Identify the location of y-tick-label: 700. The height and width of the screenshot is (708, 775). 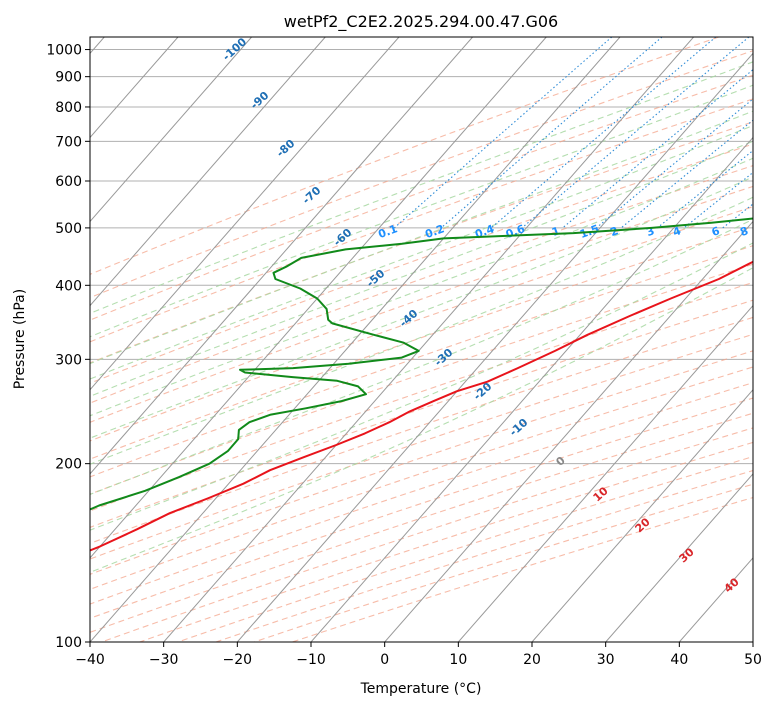
(68, 142).